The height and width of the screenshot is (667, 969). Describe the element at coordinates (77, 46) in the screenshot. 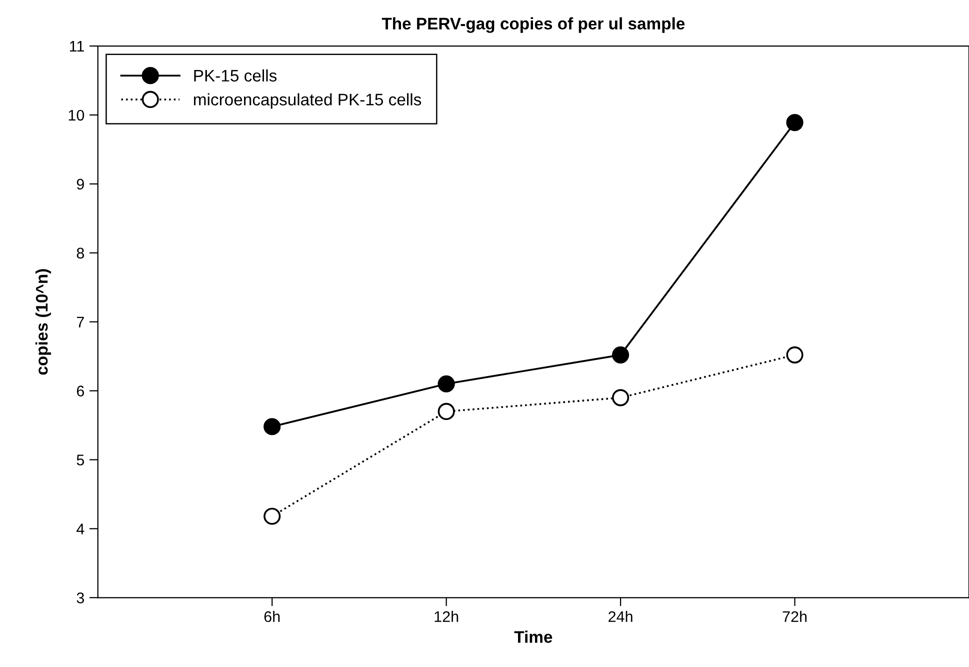

I see `y-tick-label: 11` at that location.